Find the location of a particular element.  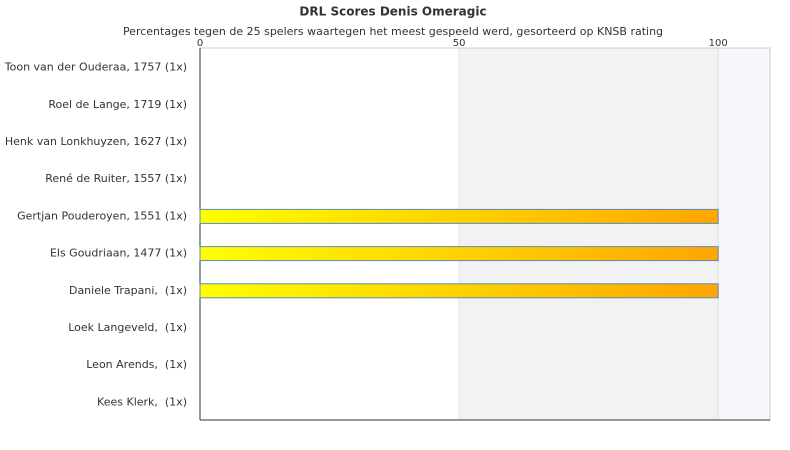

chart-title: DRL Scores Denis Omeragic is located at coordinates (392, 12).